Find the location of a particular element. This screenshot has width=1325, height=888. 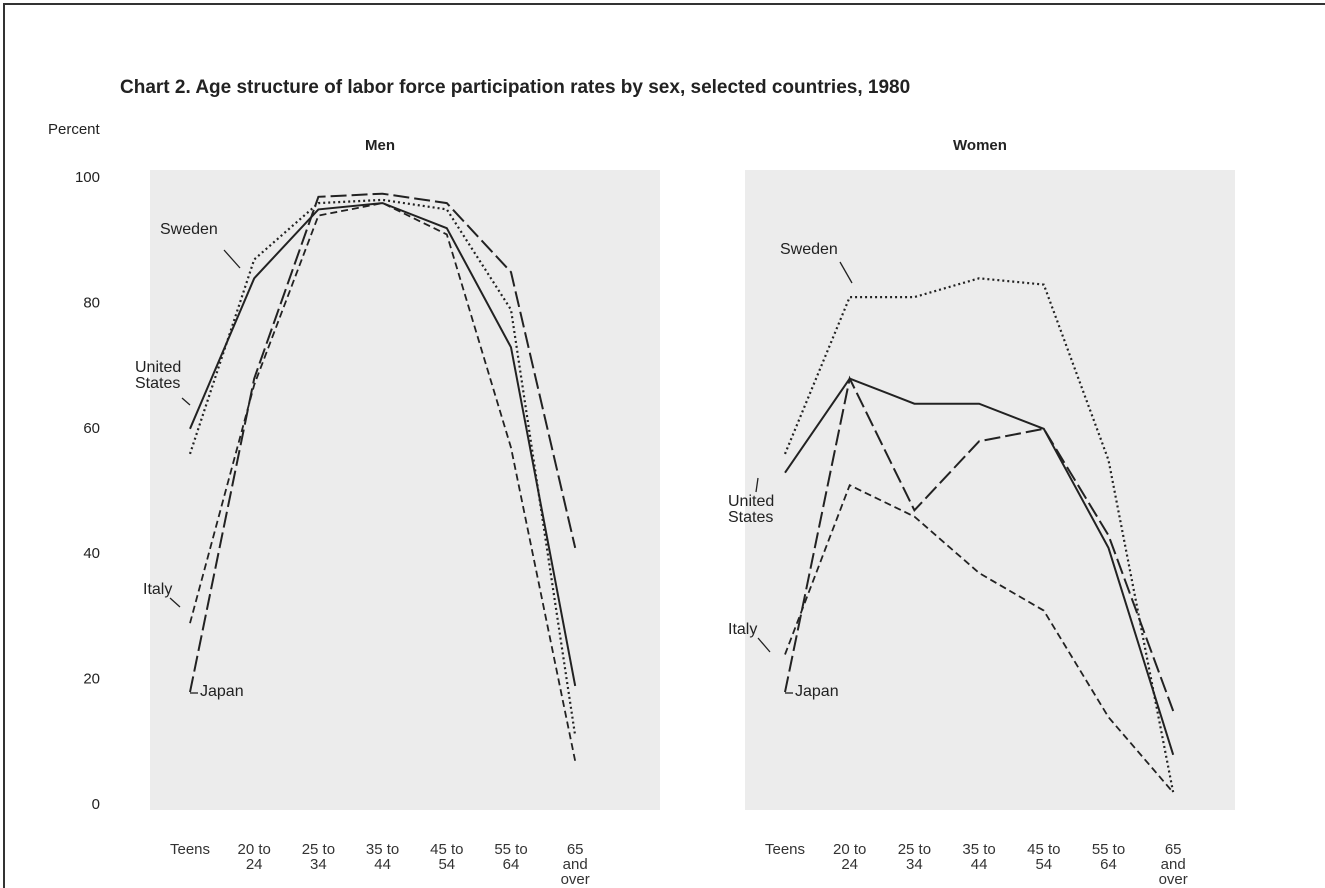

y-tick-label: 60 is located at coordinates (91, 428).